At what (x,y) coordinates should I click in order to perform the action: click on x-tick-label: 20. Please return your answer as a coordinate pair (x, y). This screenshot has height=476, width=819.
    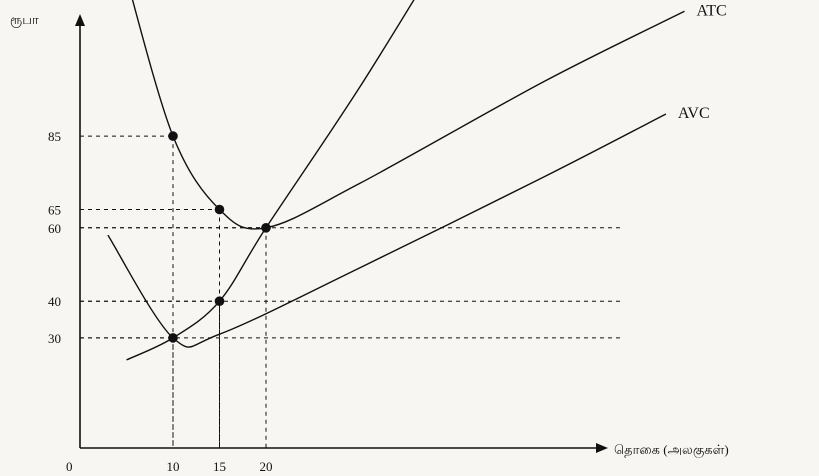
    Looking at the image, I should click on (266, 466).